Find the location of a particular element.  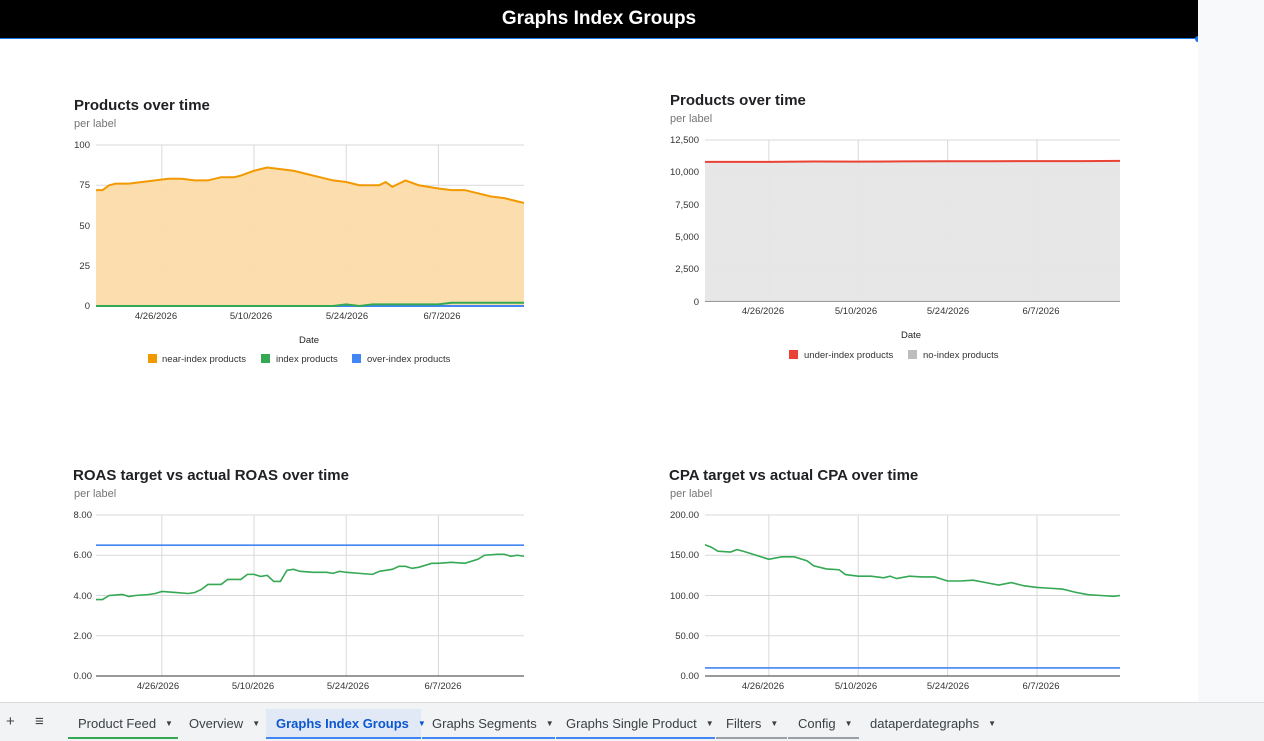

legend-label: over-index products is located at coordinates (409, 359).